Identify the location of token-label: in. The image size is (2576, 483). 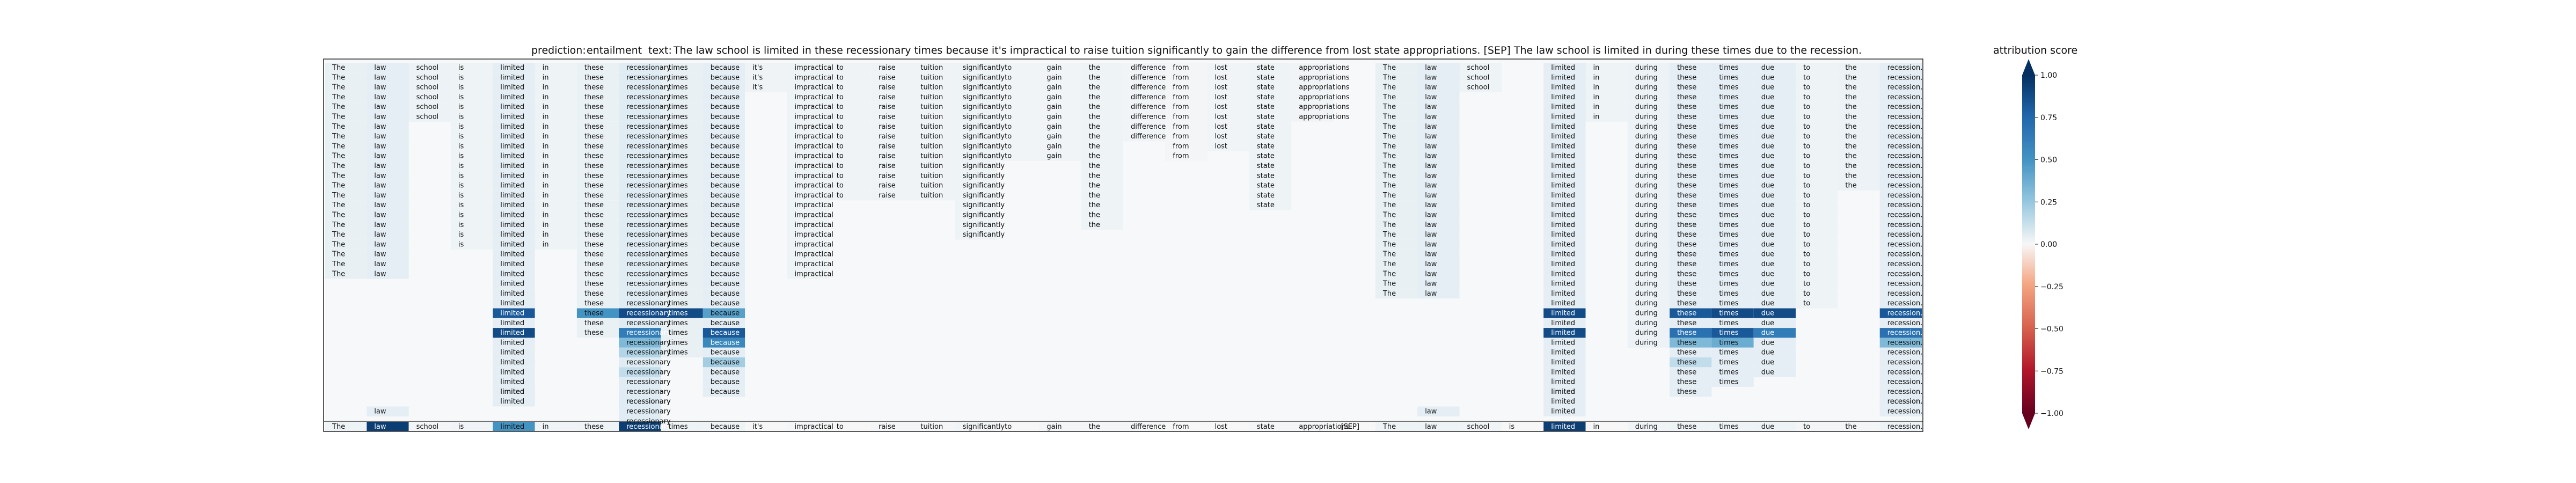
(546, 186).